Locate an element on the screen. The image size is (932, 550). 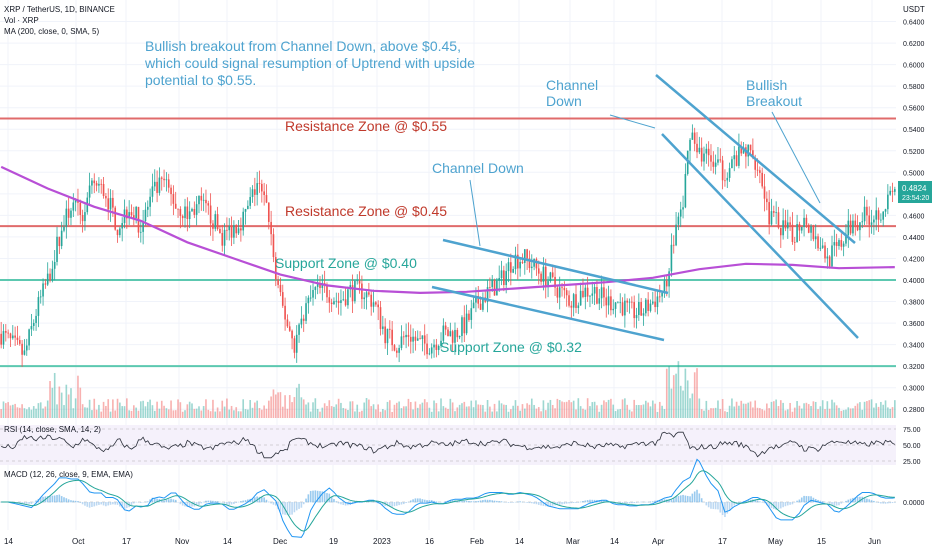
y-tick-label: 0.5600 is located at coordinates (914, 109).